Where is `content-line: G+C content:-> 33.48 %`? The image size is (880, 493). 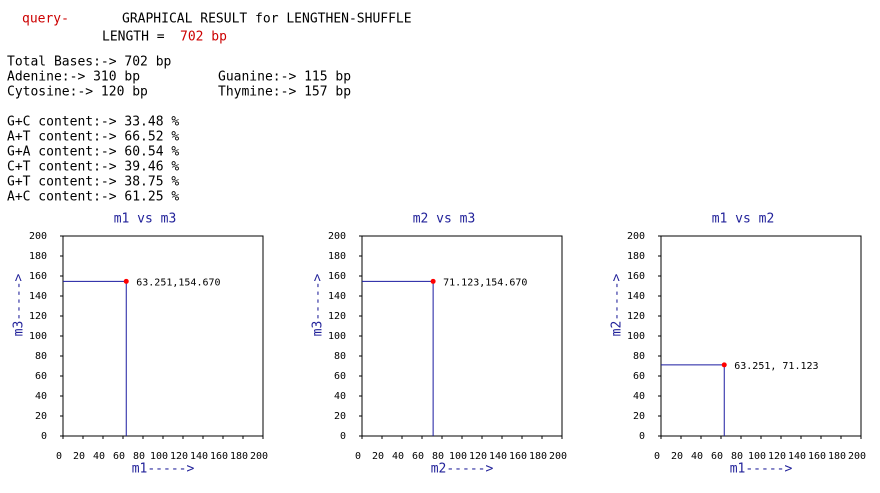
content-line: G+C content:-> 33.48 % is located at coordinates (93, 122).